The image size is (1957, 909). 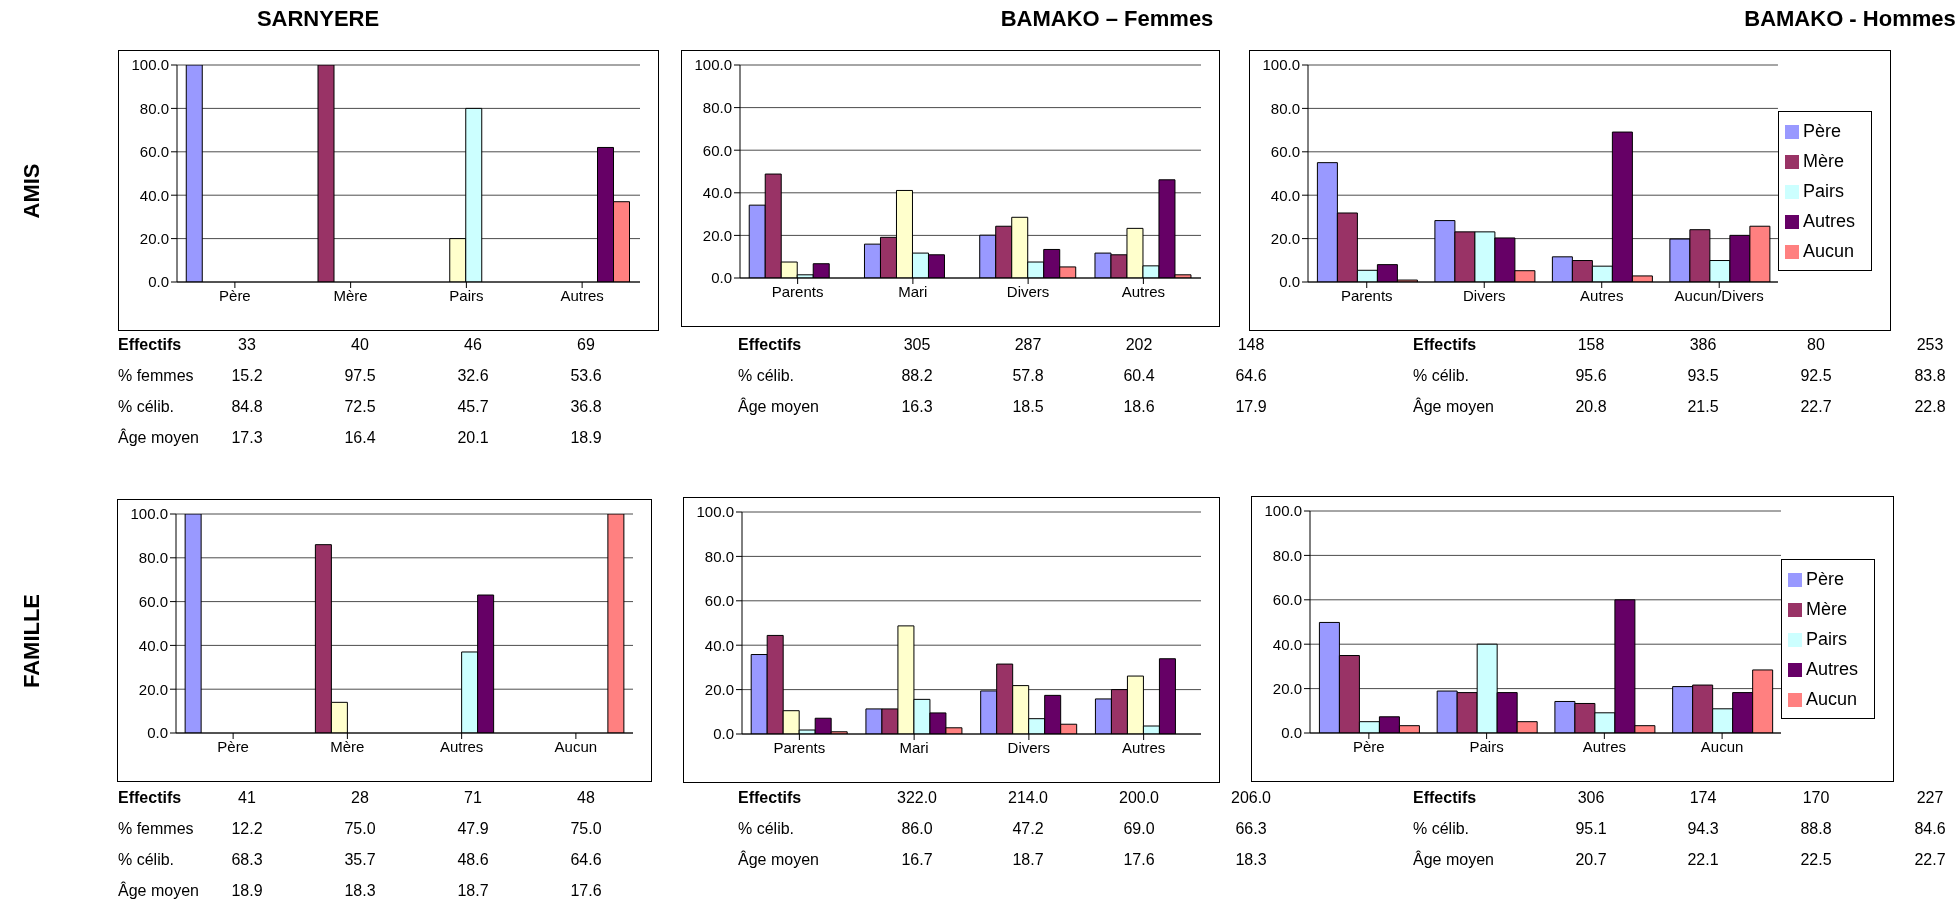 What do you see at coordinates (1703, 345) in the screenshot?
I see `text: 386` at bounding box center [1703, 345].